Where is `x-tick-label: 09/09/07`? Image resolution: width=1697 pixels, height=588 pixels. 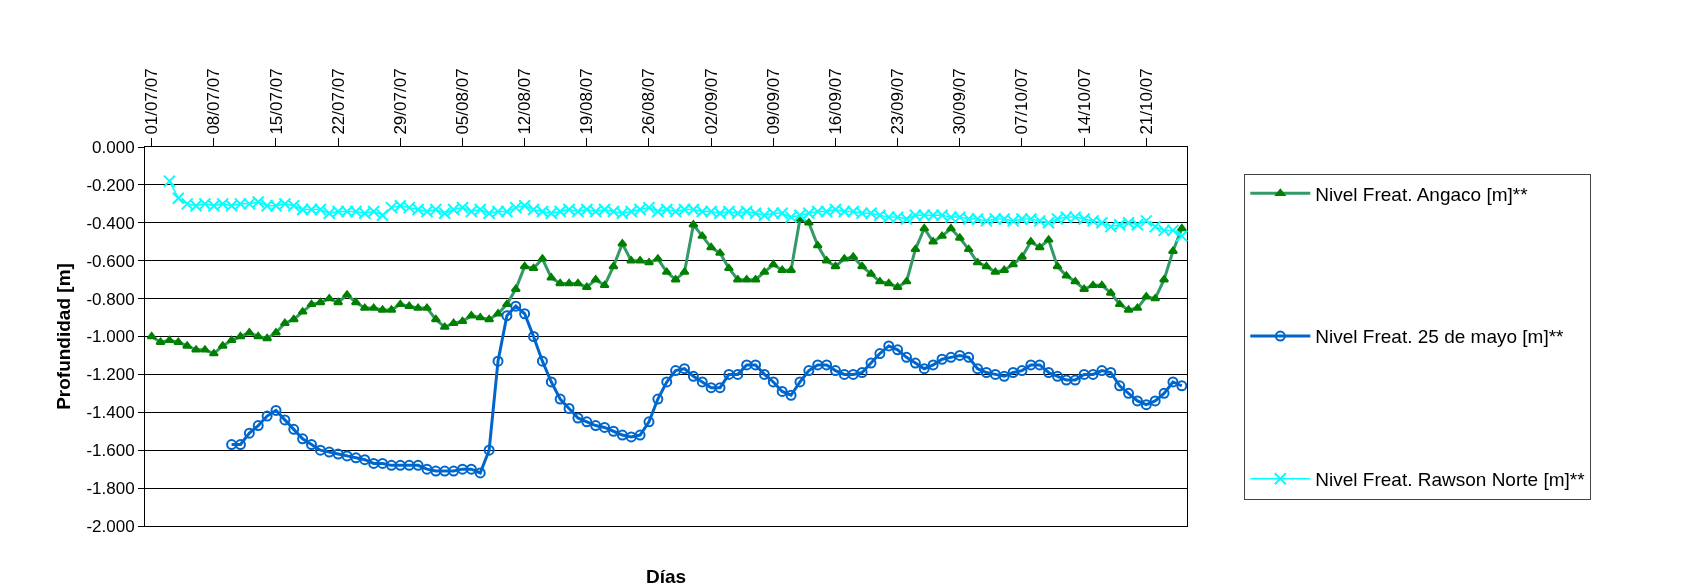
x-tick-label: 09/09/07 is located at coordinates (773, 101).